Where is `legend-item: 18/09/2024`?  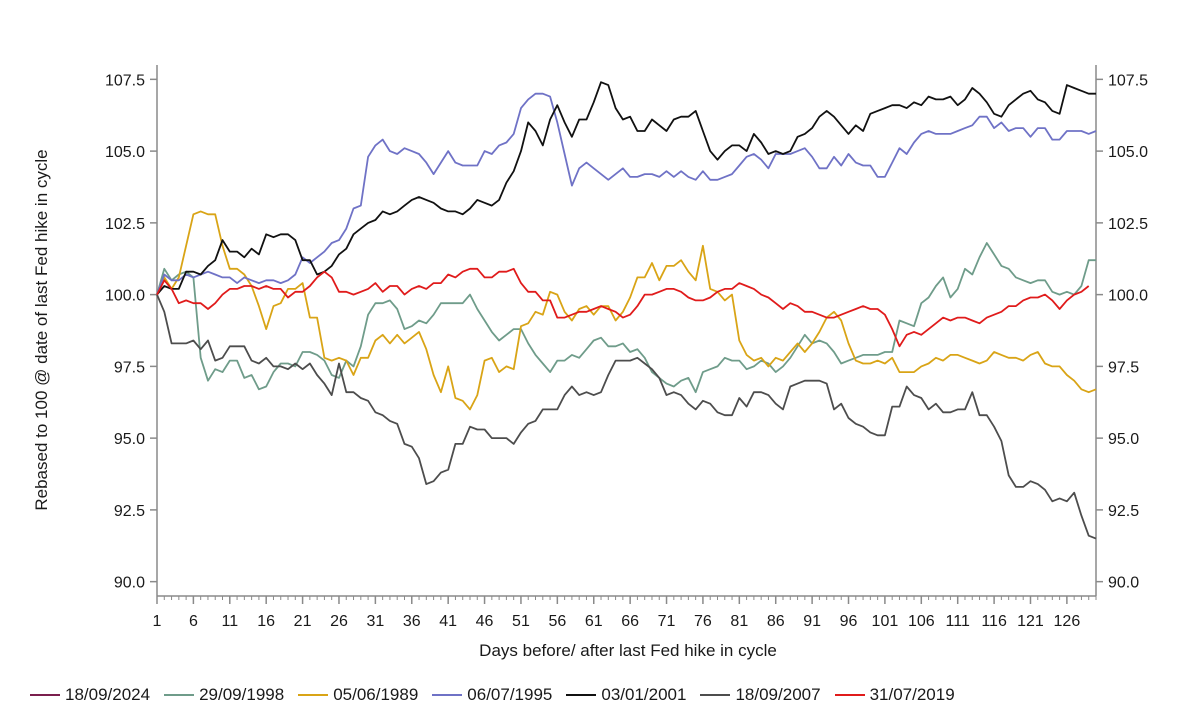 legend-item: 18/09/2024 is located at coordinates (90, 695).